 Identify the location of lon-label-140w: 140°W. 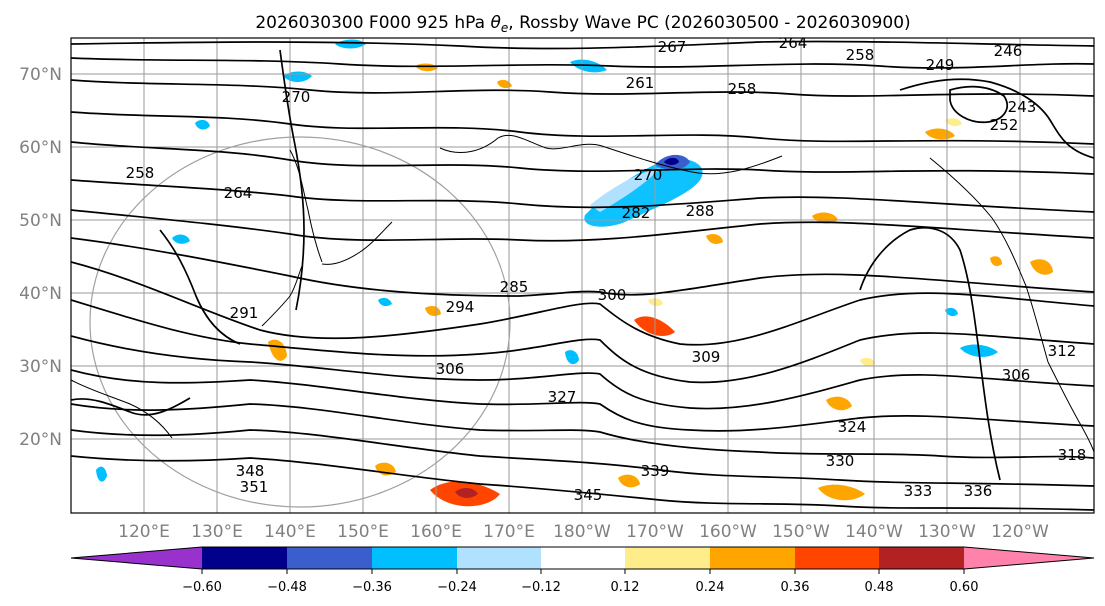
(874, 532).